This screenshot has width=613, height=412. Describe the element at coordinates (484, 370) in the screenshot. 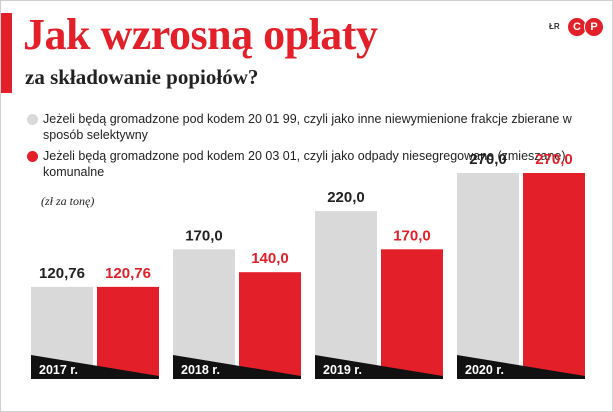

I see `category-label-4: 2020 r.` at that location.